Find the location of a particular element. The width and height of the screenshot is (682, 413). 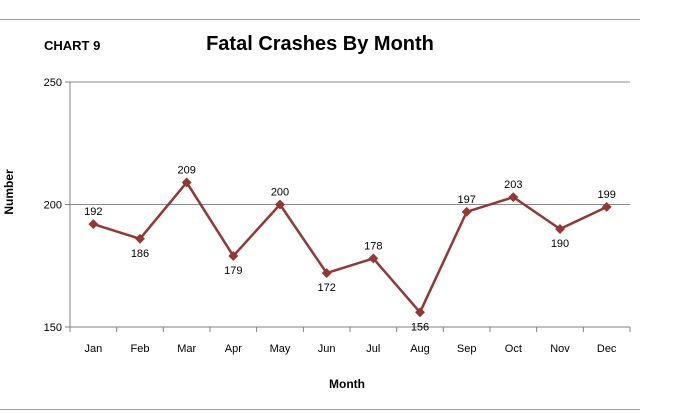

x-tick-labels: Jan Feb Mar Apr May Jun Jul Aug Sep Oct Nov Dec is located at coordinates (350, 341).